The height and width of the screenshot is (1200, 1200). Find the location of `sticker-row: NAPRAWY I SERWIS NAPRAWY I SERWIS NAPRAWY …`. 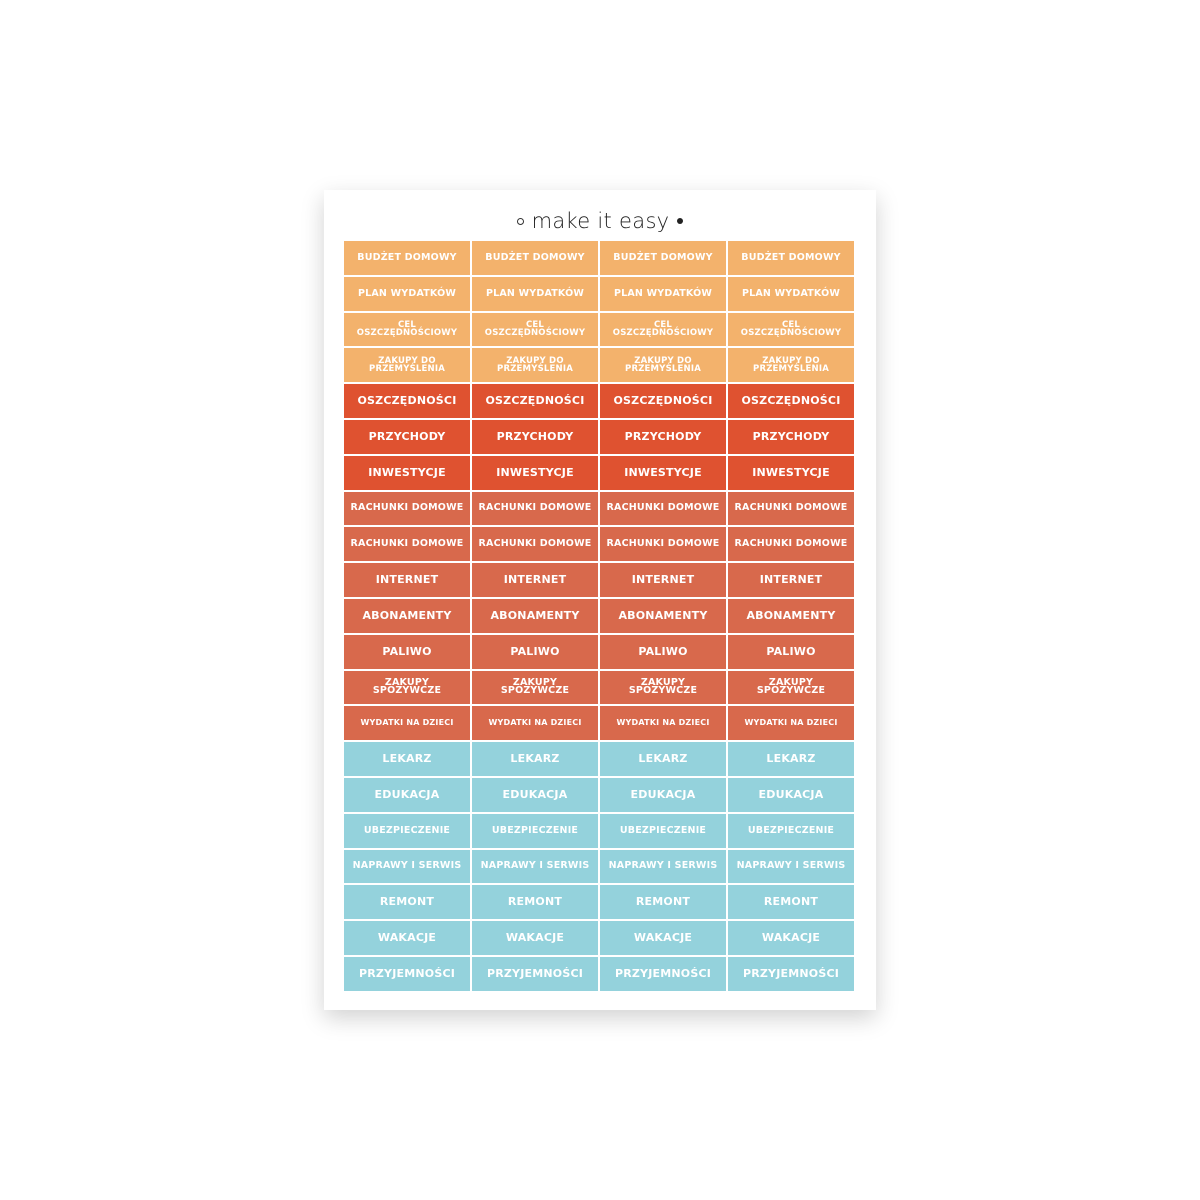

sticker-row: NAPRAWY I SERWIS NAPRAWY I SERWIS NAPRAWY … is located at coordinates (599, 866).